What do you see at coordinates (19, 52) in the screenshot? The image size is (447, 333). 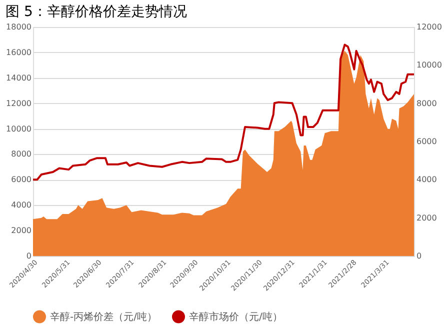 I see `y-tick-label: 16000` at bounding box center [19, 52].